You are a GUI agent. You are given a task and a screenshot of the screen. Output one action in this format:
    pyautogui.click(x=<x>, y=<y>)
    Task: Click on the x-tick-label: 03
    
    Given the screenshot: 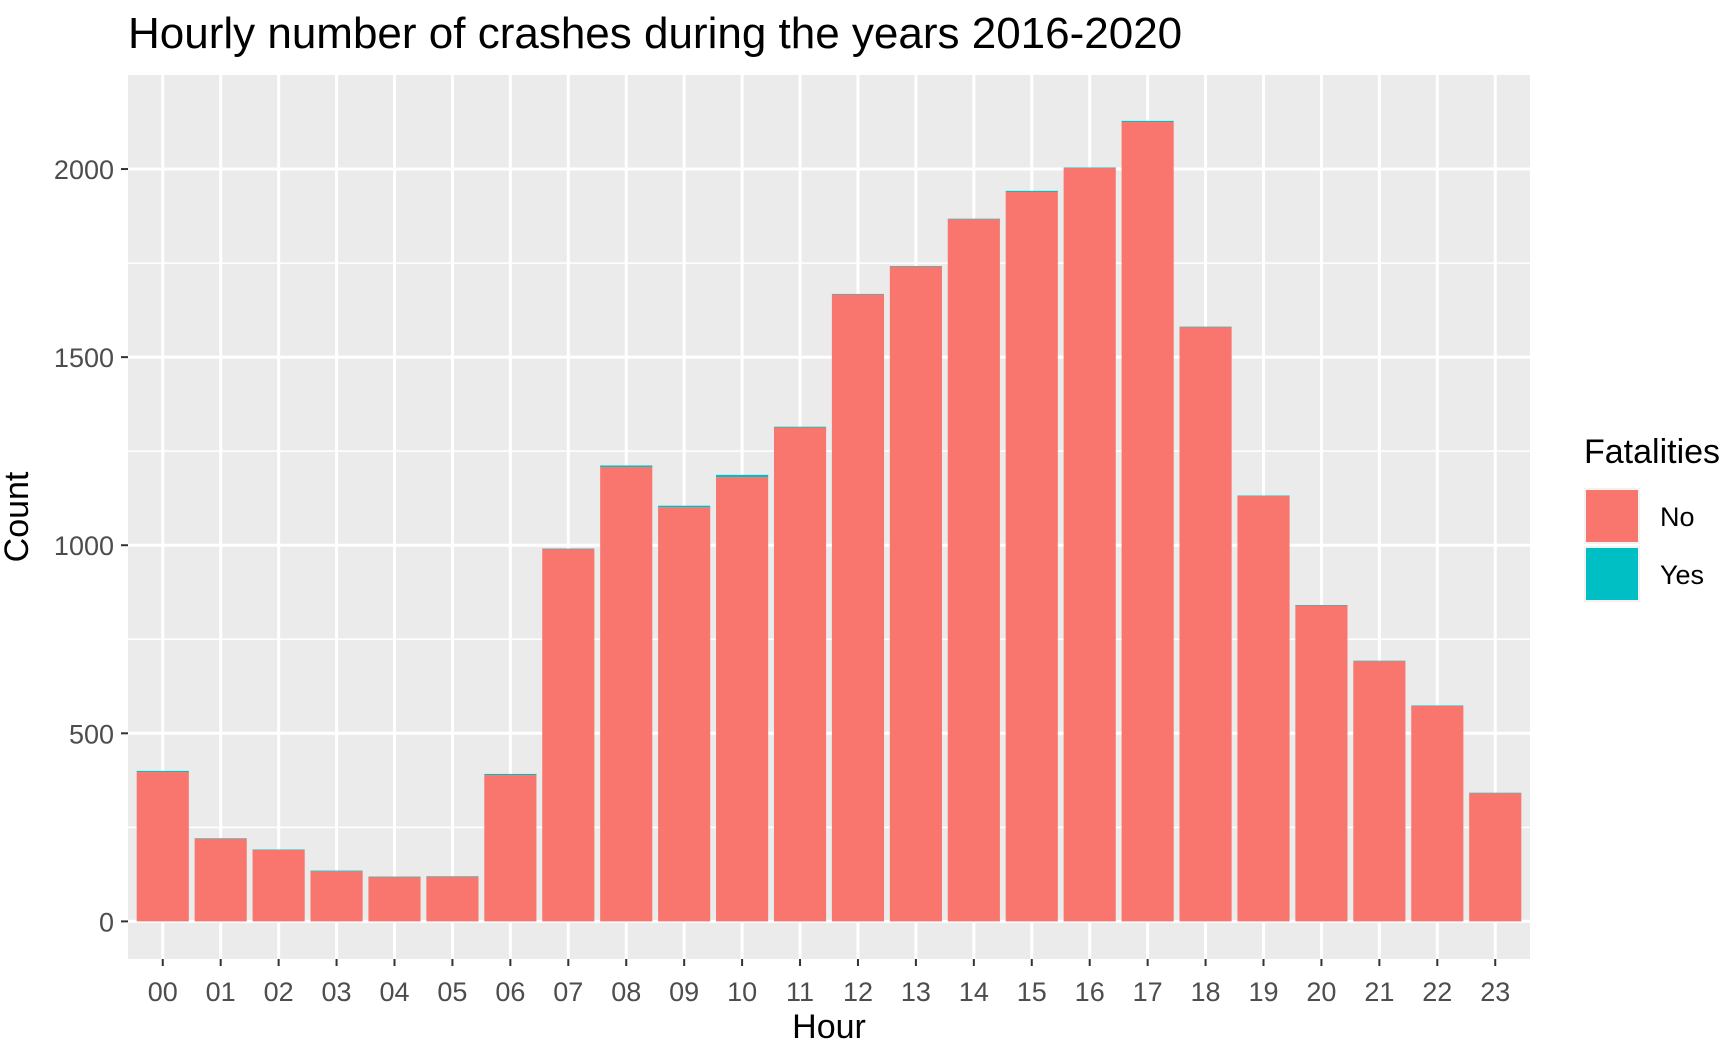 What is the action you would take?
    pyautogui.click(x=337, y=992)
    